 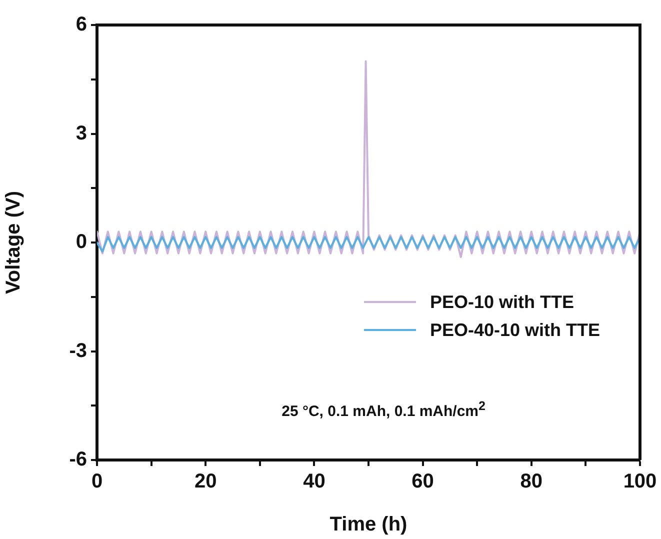 What do you see at coordinates (78, 351) in the screenshot?
I see `y-tick-label: -3` at bounding box center [78, 351].